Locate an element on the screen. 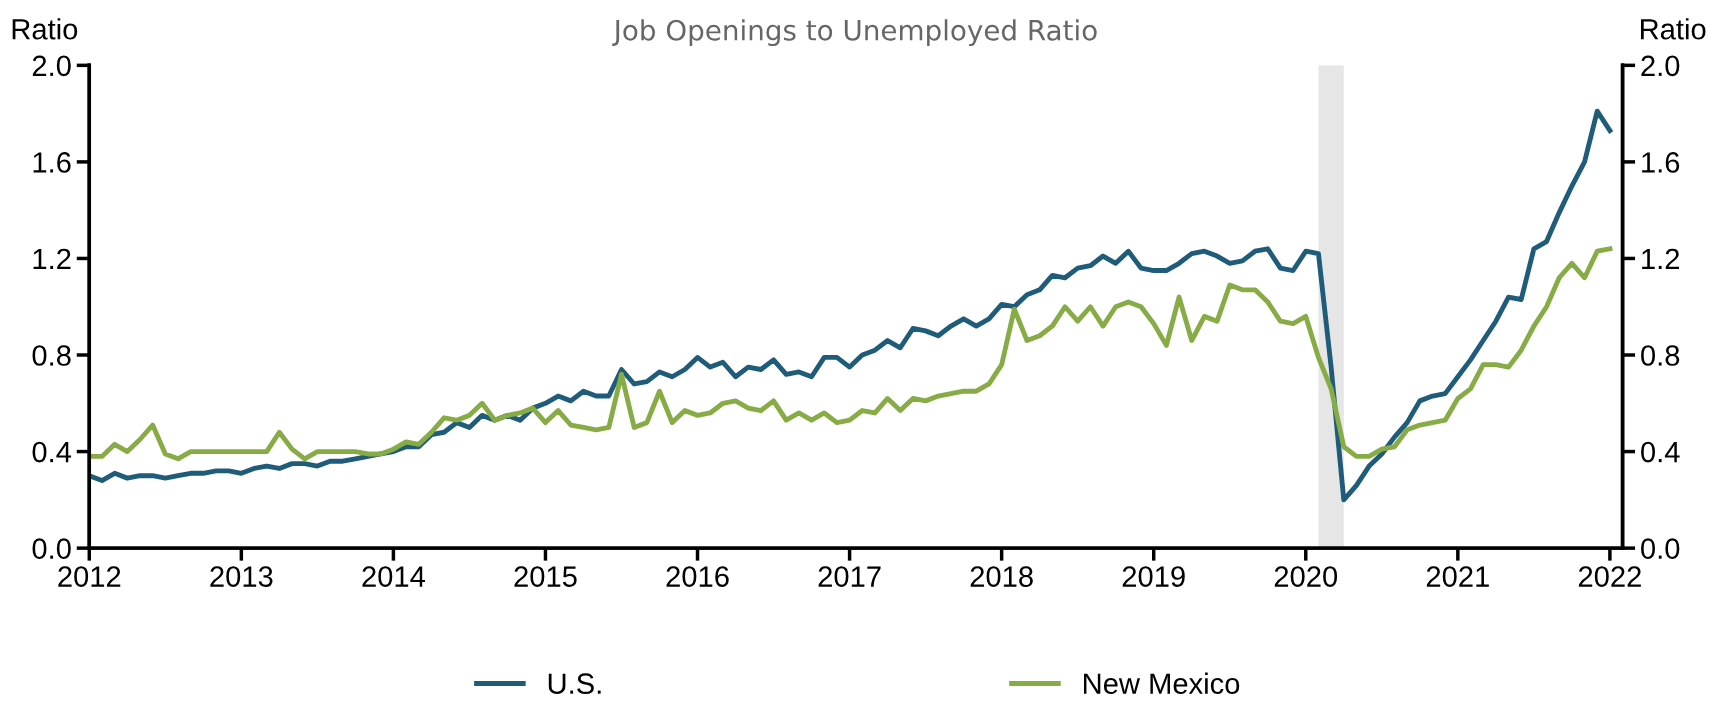  y2-tick-label: 0.0 is located at coordinates (1660, 548).